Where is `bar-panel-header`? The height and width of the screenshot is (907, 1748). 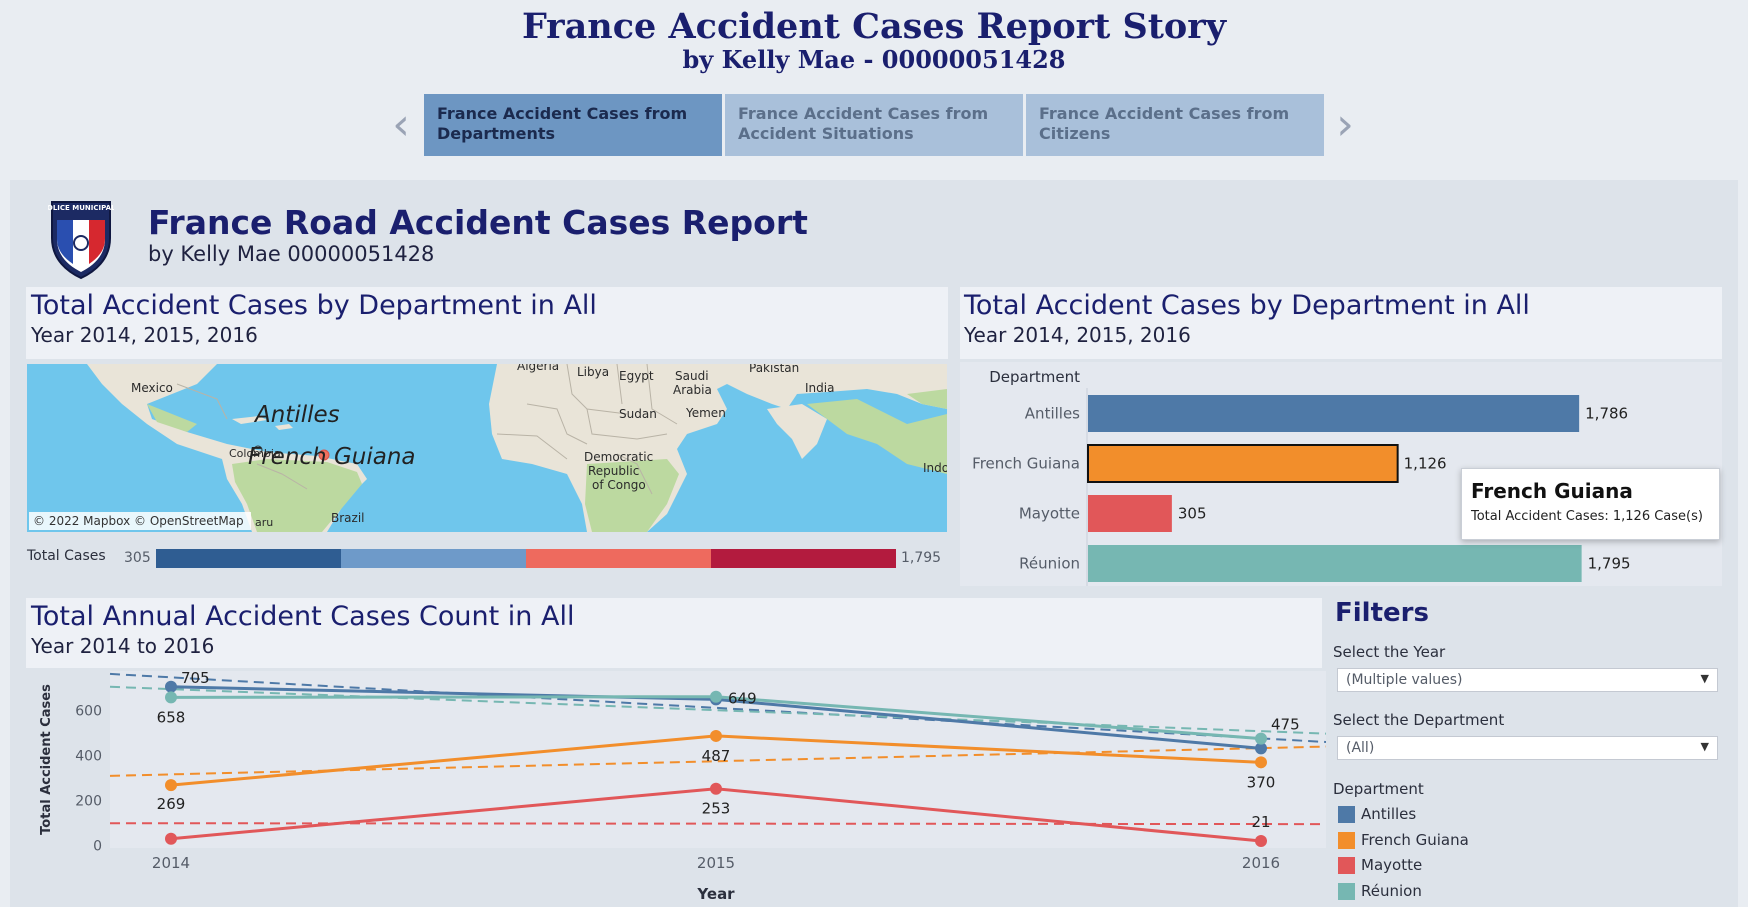
bar-panel-header is located at coordinates (1341, 323).